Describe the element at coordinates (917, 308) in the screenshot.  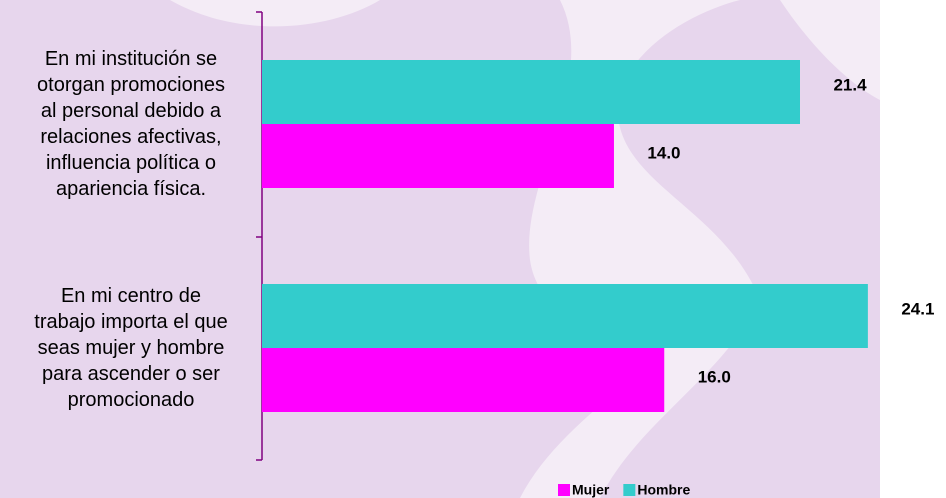
I see `value-label: 24.1` at that location.